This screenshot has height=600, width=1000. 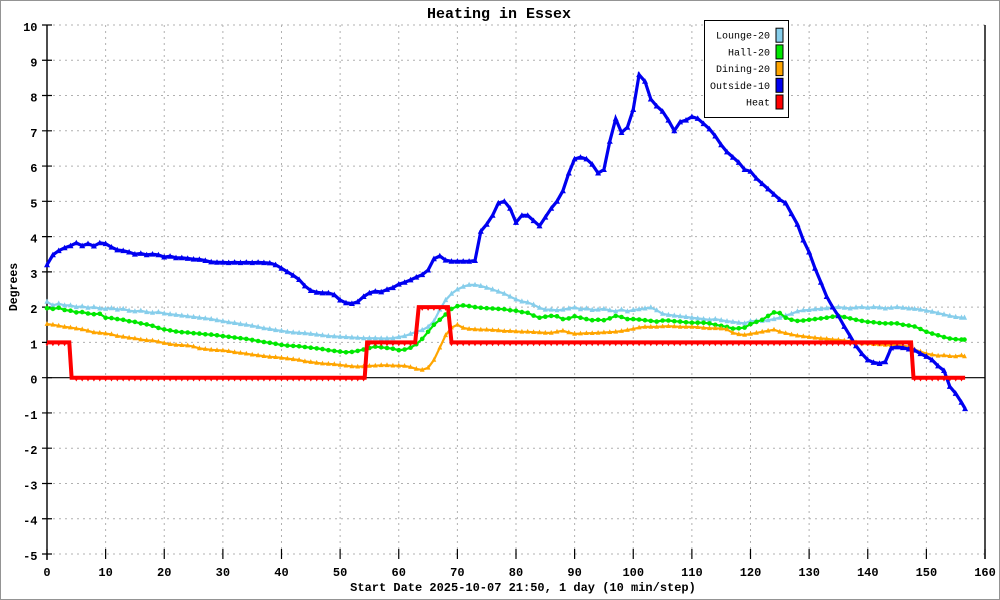 I want to click on svg-text: 40, so click(x=281, y=573).